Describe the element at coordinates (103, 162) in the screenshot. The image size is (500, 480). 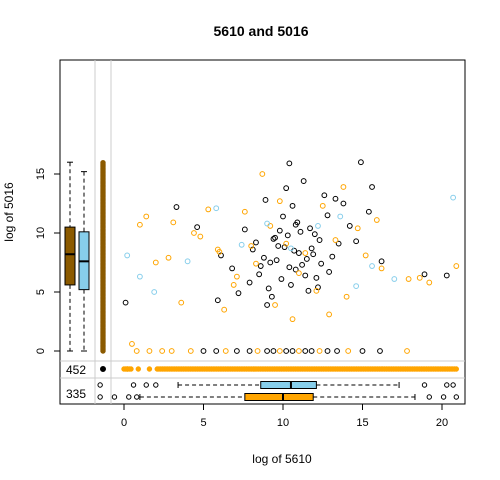
I see `missing-x-point` at that location.